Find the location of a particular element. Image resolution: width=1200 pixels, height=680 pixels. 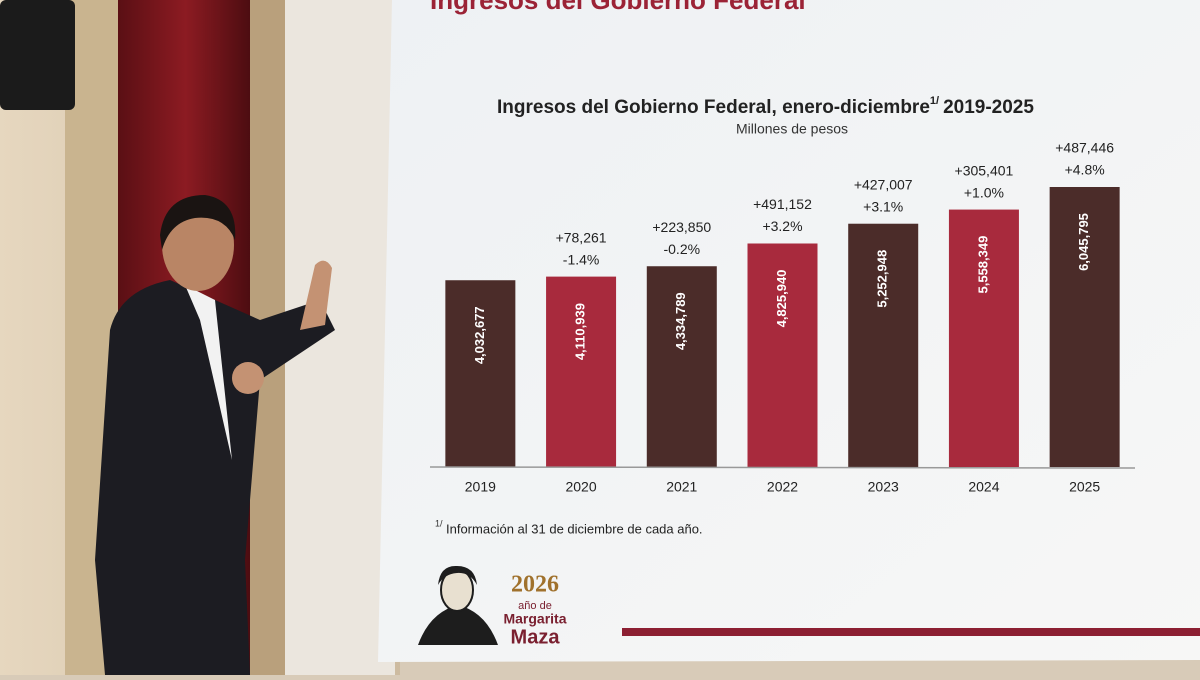

speaker is located at coordinates (215, 435).